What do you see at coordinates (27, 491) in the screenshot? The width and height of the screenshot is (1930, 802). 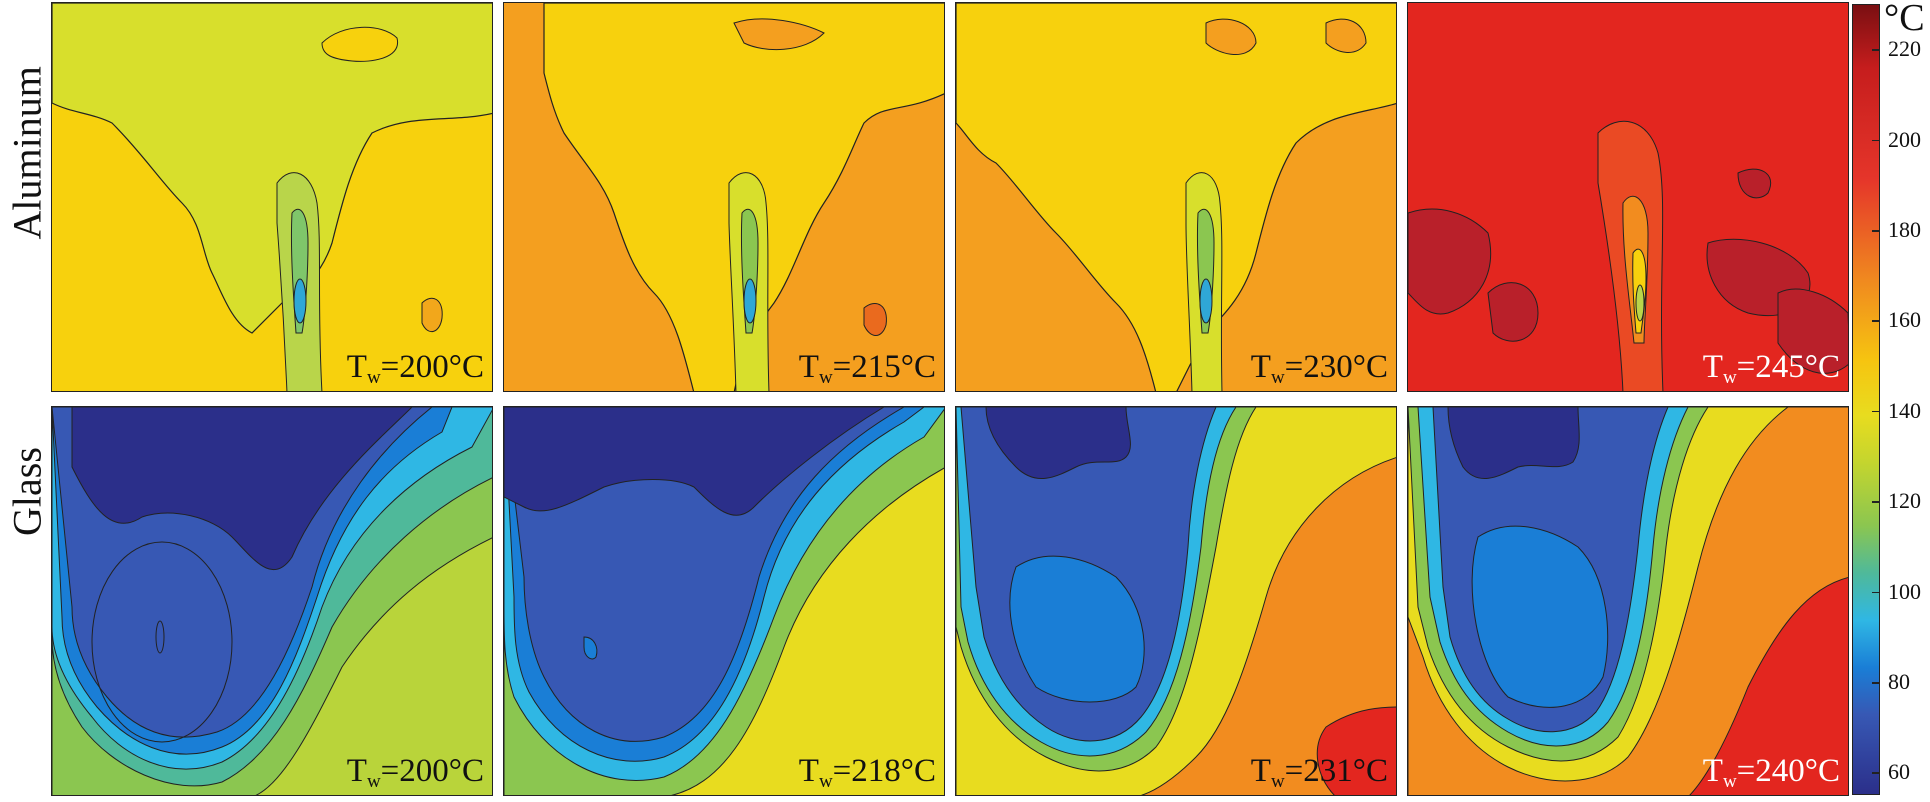 I see `row-label-glass: Glass` at bounding box center [27, 491].